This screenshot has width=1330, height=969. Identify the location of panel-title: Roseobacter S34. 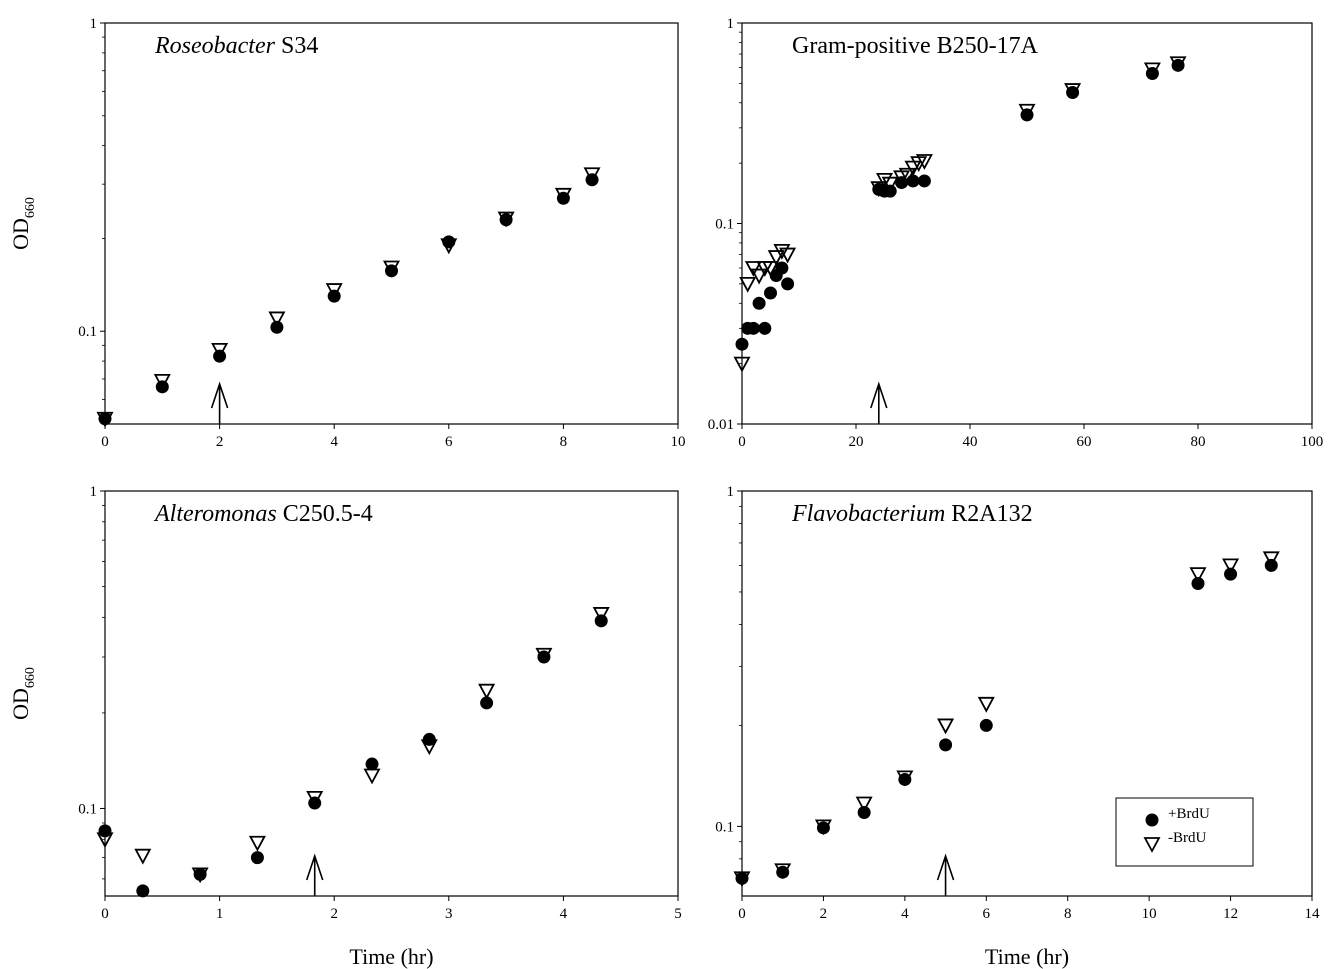
(236, 46).